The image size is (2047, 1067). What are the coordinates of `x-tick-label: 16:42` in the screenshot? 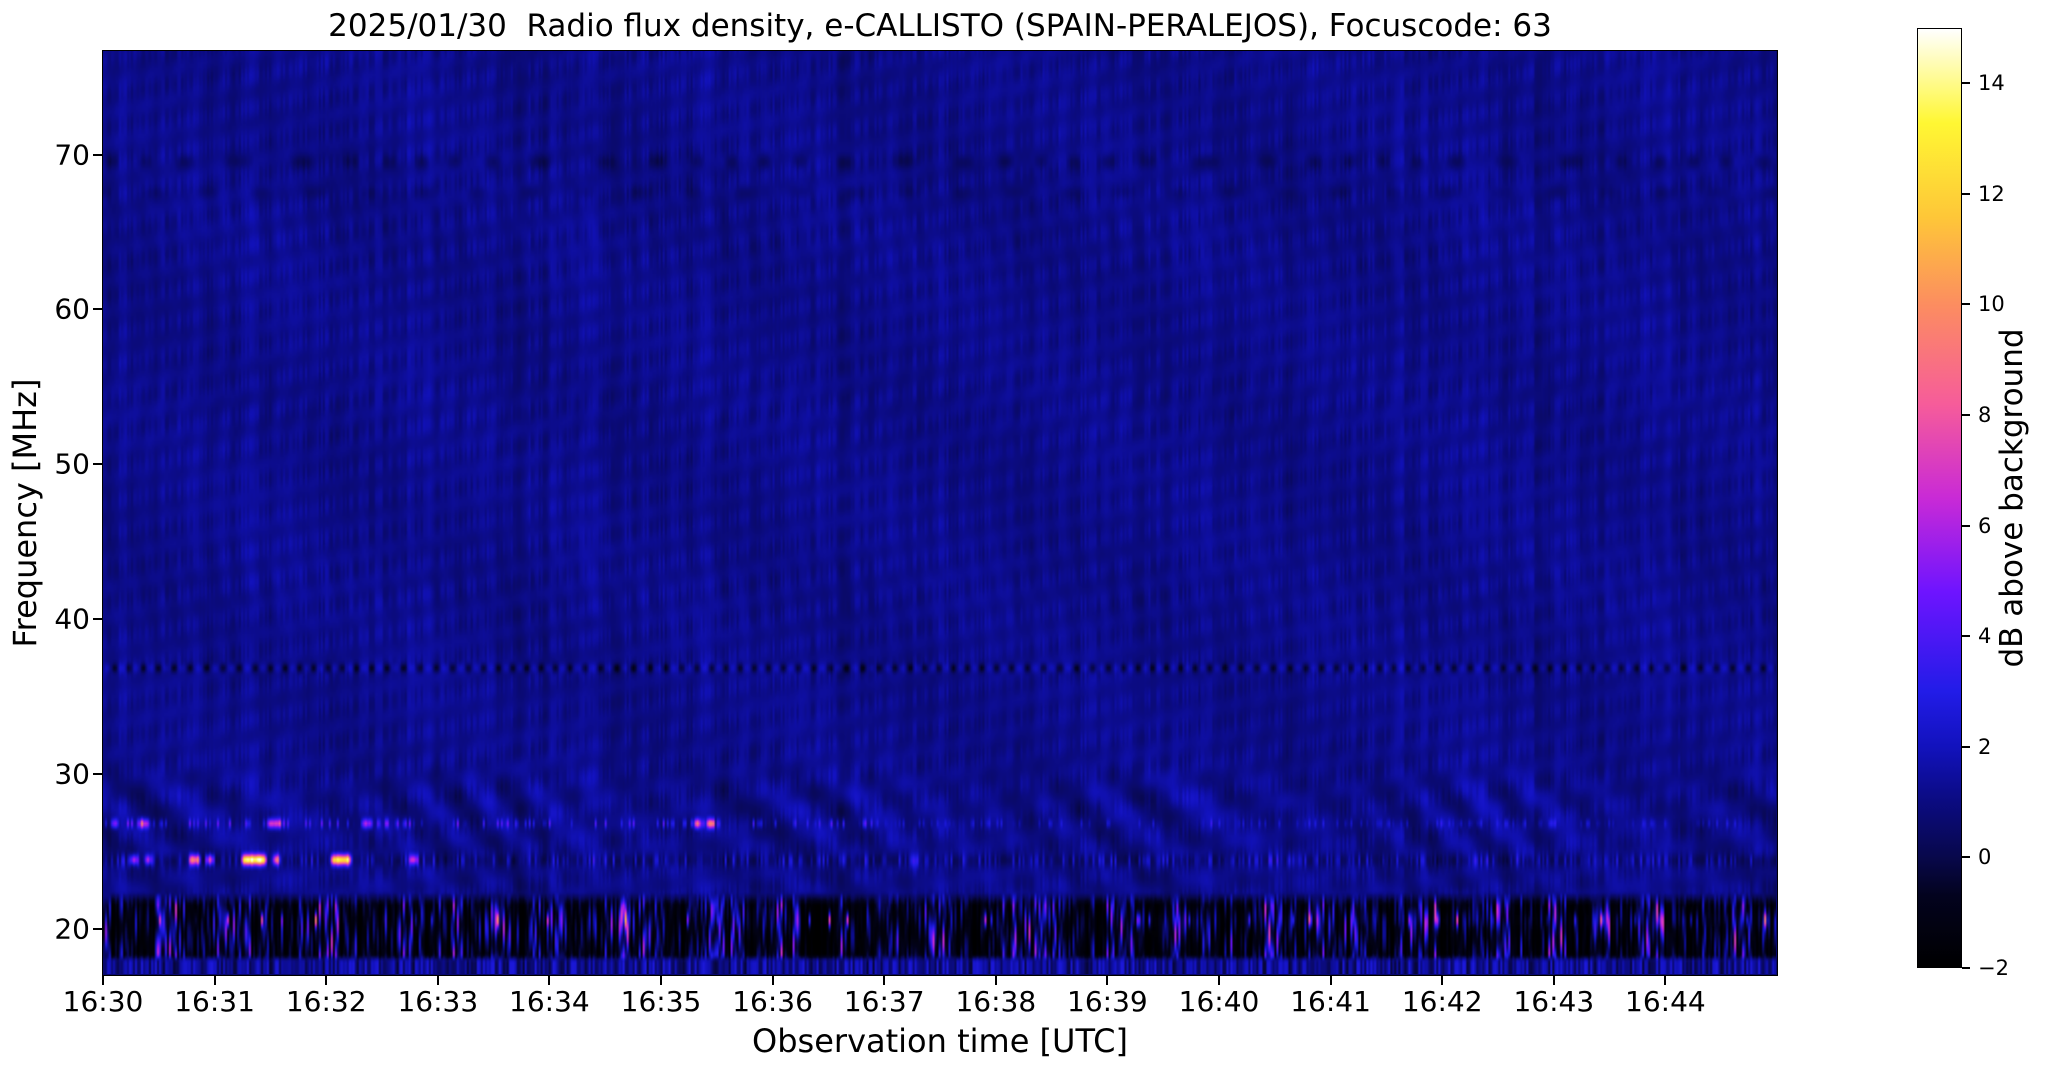 It's located at (1442, 1001).